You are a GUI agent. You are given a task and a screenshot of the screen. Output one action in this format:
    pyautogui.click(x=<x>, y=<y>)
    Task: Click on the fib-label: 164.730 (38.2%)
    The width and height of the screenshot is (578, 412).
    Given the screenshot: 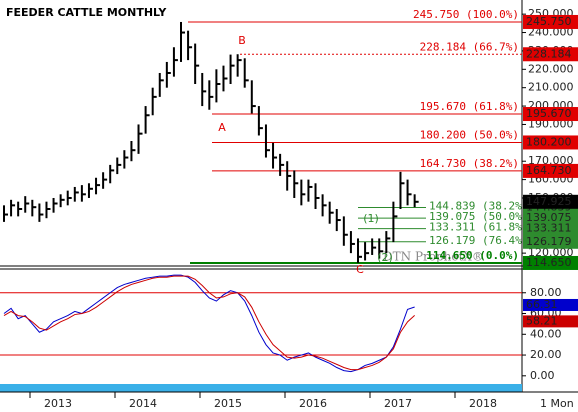 What is the action you would take?
    pyautogui.click(x=469, y=163)
    